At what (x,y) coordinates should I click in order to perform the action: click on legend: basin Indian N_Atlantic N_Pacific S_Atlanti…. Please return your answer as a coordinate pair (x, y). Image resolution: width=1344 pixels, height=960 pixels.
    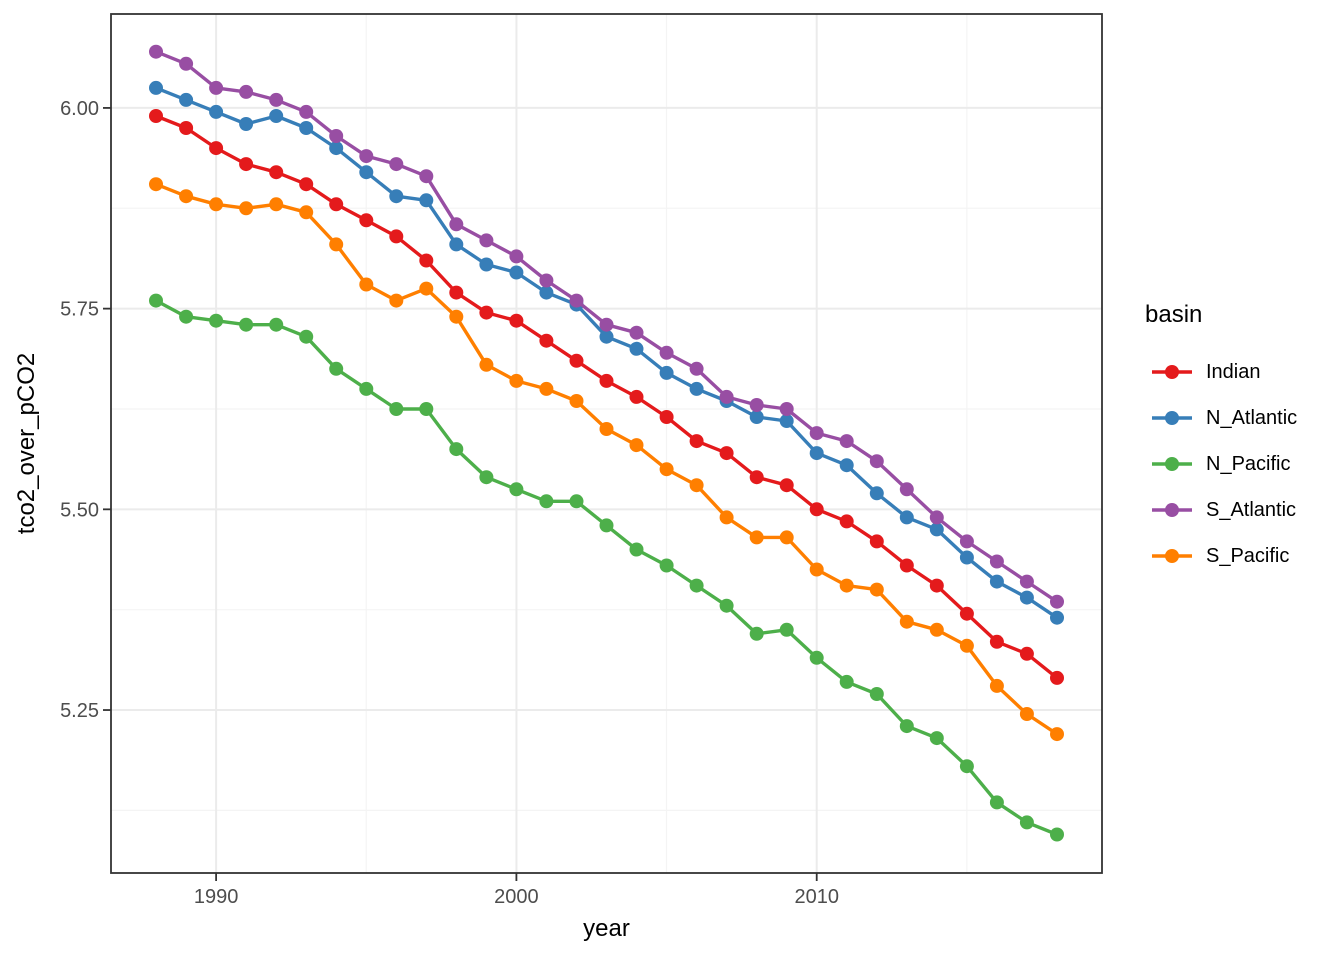
    Looking at the image, I should click on (1218, 441).